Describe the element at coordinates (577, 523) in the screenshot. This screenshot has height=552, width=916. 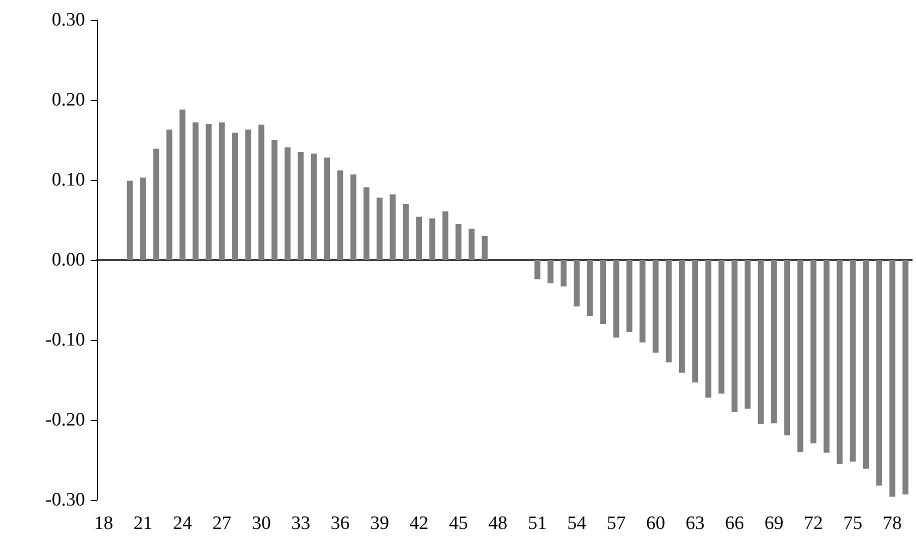
I see `x-tick-label: 54` at that location.